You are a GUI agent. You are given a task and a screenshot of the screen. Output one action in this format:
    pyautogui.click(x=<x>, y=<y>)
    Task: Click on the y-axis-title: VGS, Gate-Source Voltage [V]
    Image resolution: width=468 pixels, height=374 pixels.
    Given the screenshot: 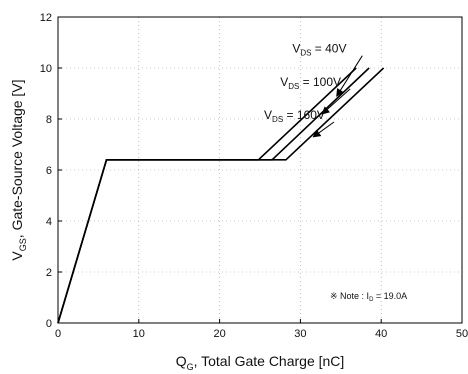 What is the action you would take?
    pyautogui.click(x=18, y=169)
    